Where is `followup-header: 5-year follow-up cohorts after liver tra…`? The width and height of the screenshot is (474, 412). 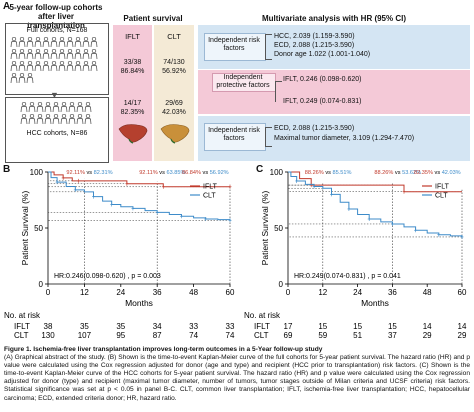
followup-header: 5-year follow-up cohorts after liver tra… is located at coordinates (56, 16).